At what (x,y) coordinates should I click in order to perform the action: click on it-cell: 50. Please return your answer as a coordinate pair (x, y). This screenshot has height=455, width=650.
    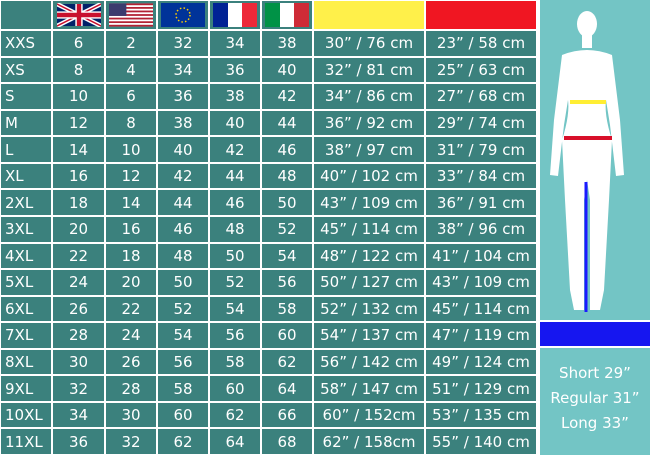
    Looking at the image, I should click on (287, 202).